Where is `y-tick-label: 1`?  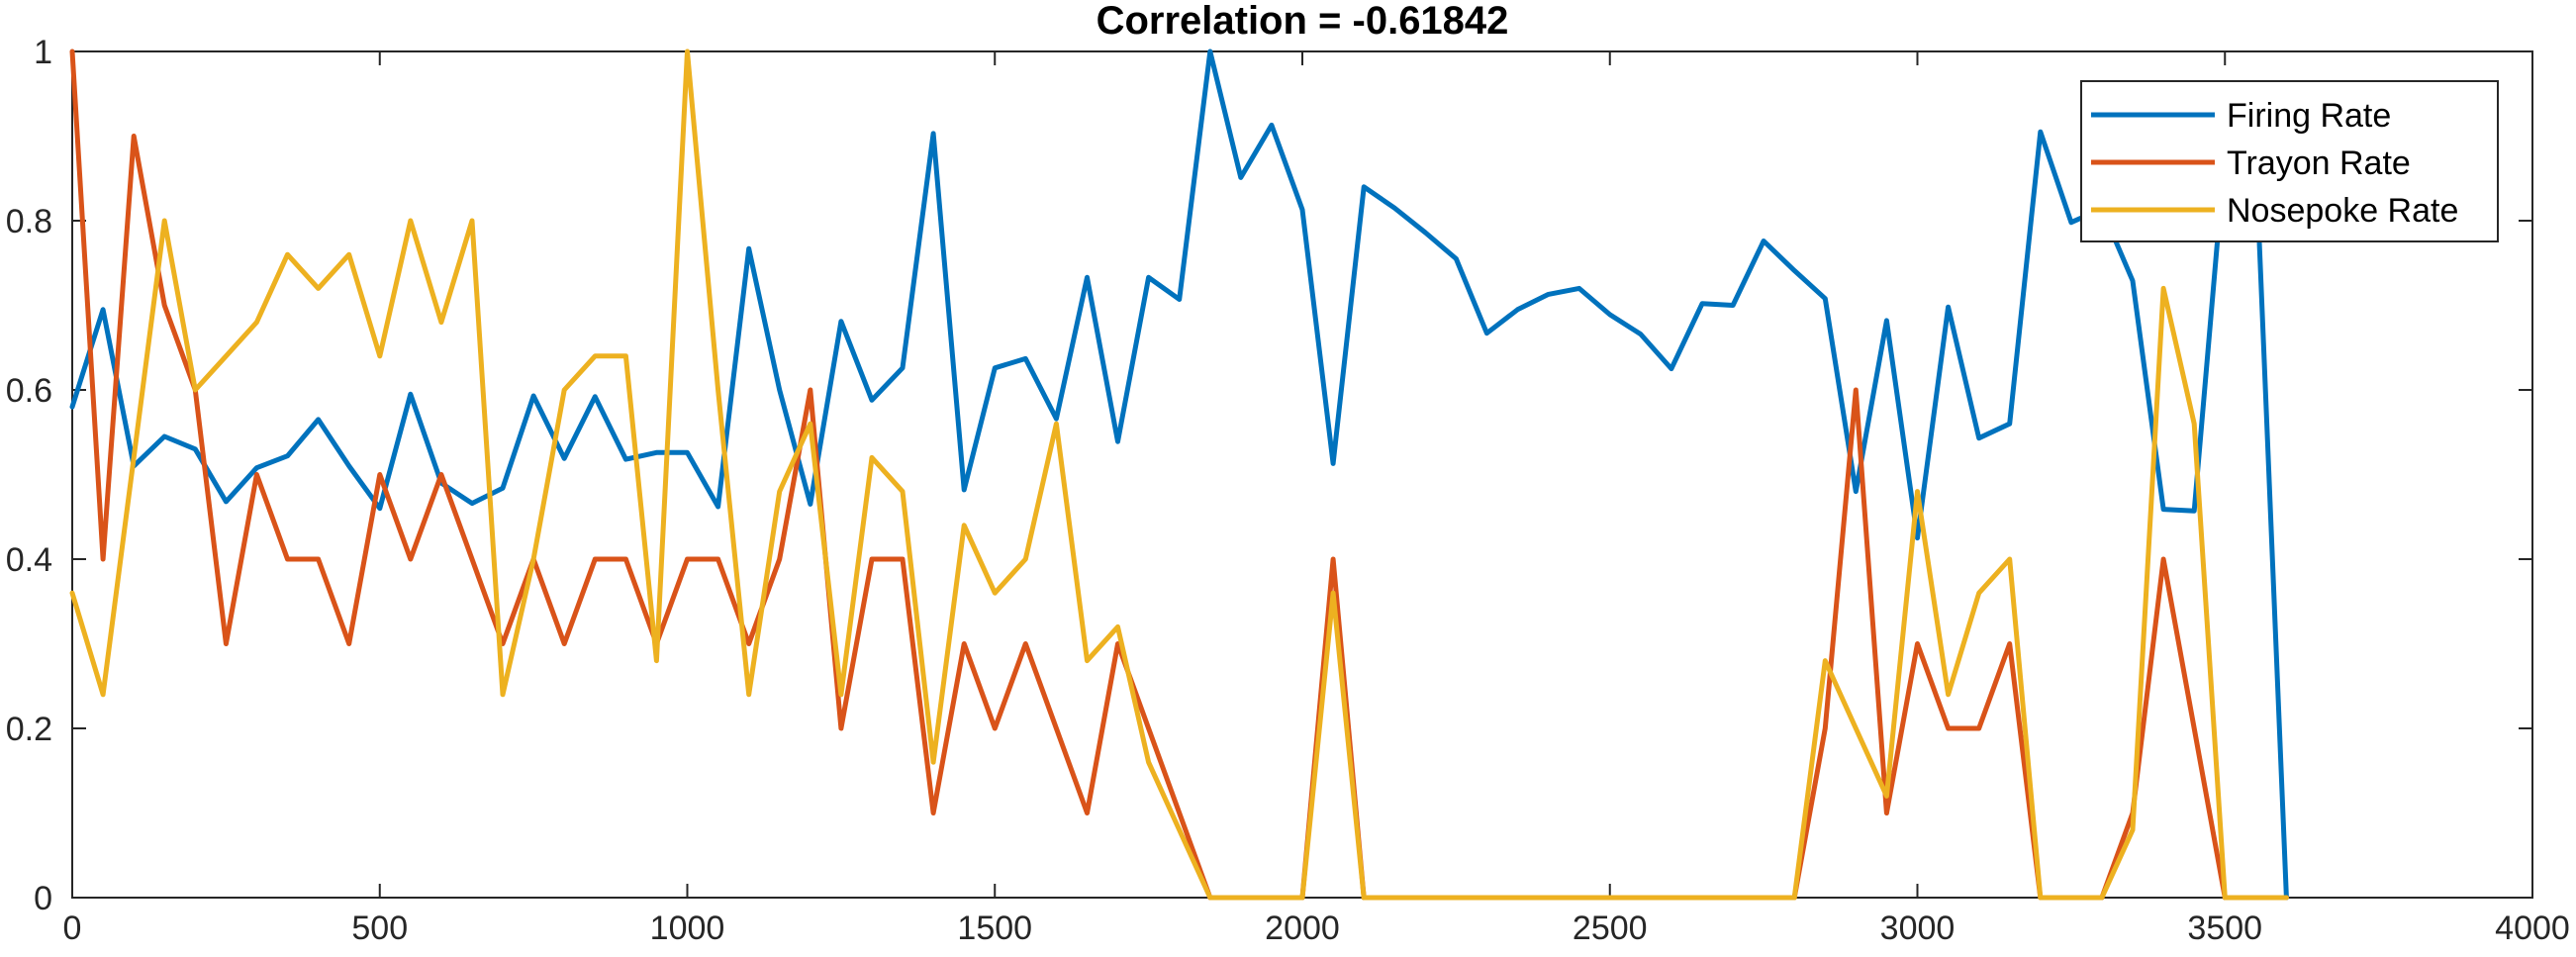 y-tick-label: 1 is located at coordinates (43, 52).